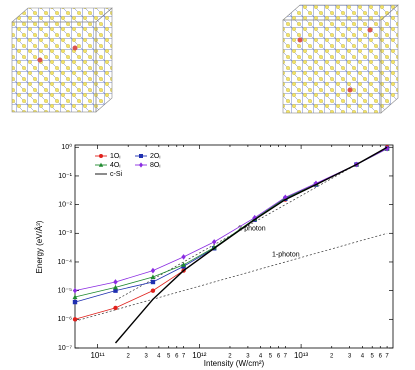 The image size is (415, 370). I want to click on legend-label: 2Oᵢ, so click(155, 156).